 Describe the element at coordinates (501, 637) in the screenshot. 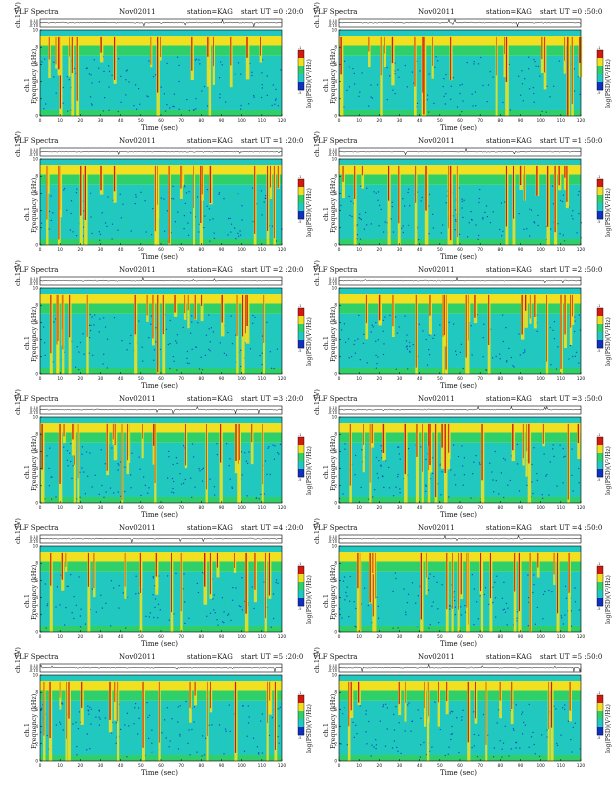

I see `time-tick-label: 80` at that location.